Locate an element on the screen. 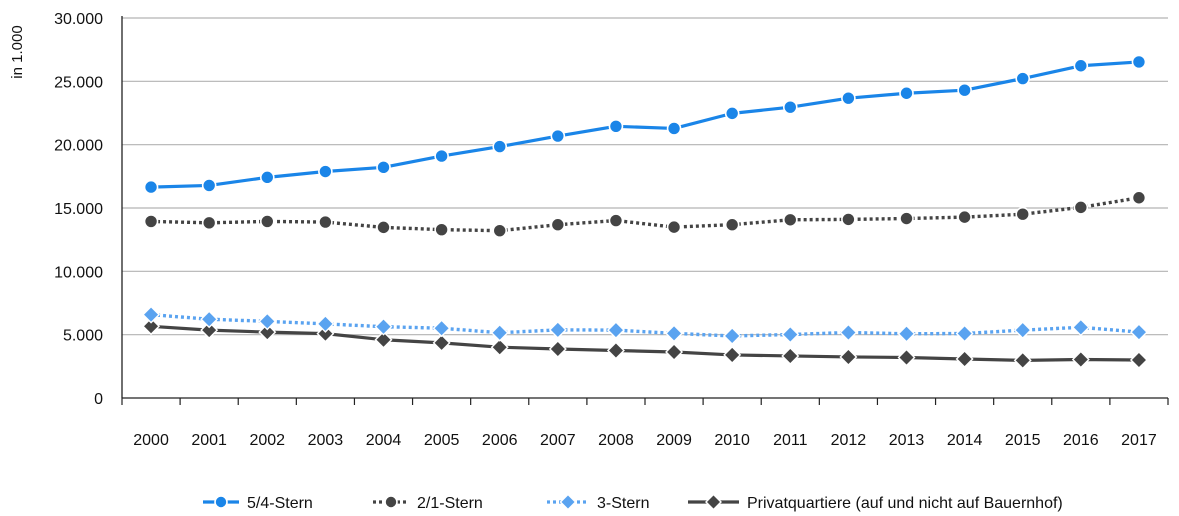 Image resolution: width=1179 pixels, height=516 pixels. legend-label: 2/1-Stern is located at coordinates (450, 503).